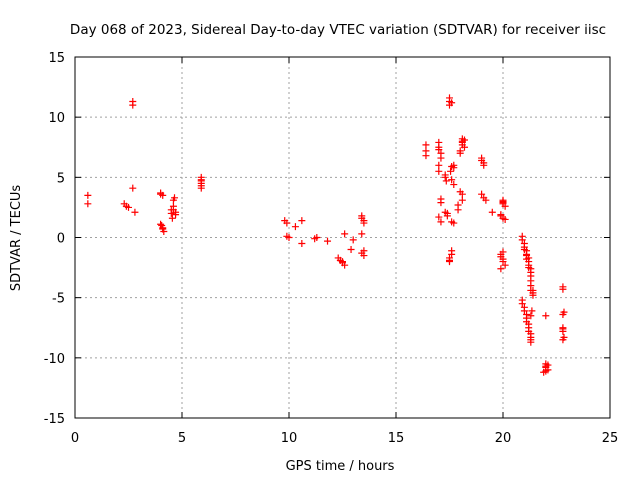 Image resolution: width=640 pixels, height=480 pixels. I want to click on y-tick-label: 10, so click(56, 118).